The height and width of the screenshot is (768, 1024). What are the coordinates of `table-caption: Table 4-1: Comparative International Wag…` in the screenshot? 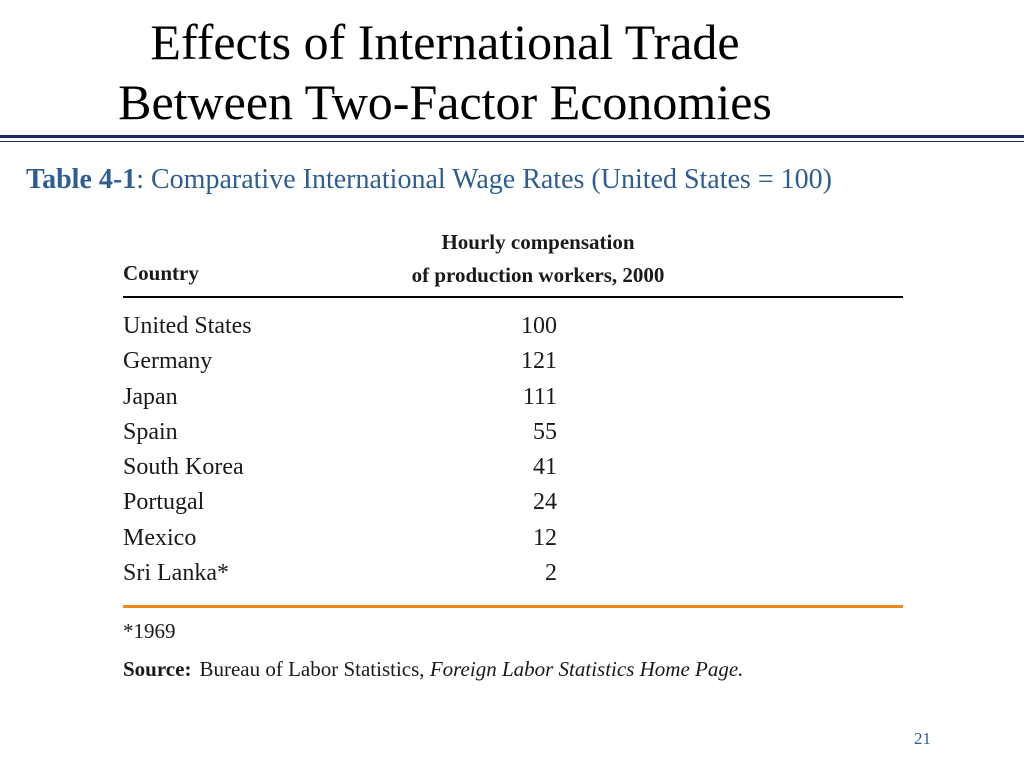 It's located at (429, 180).